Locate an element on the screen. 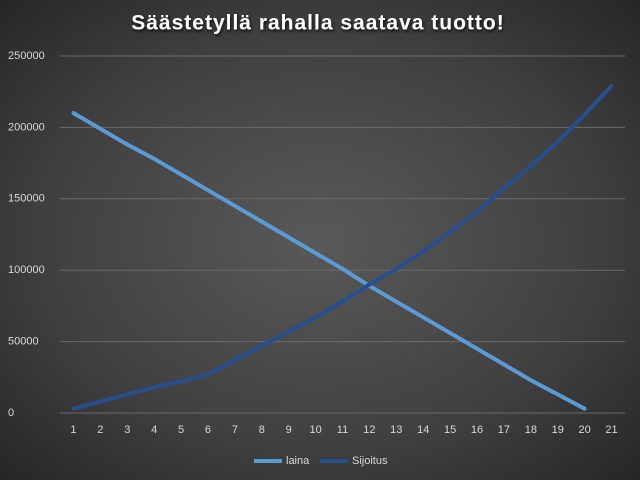 The image size is (640, 480). x-tick-label: 20 is located at coordinates (585, 430).